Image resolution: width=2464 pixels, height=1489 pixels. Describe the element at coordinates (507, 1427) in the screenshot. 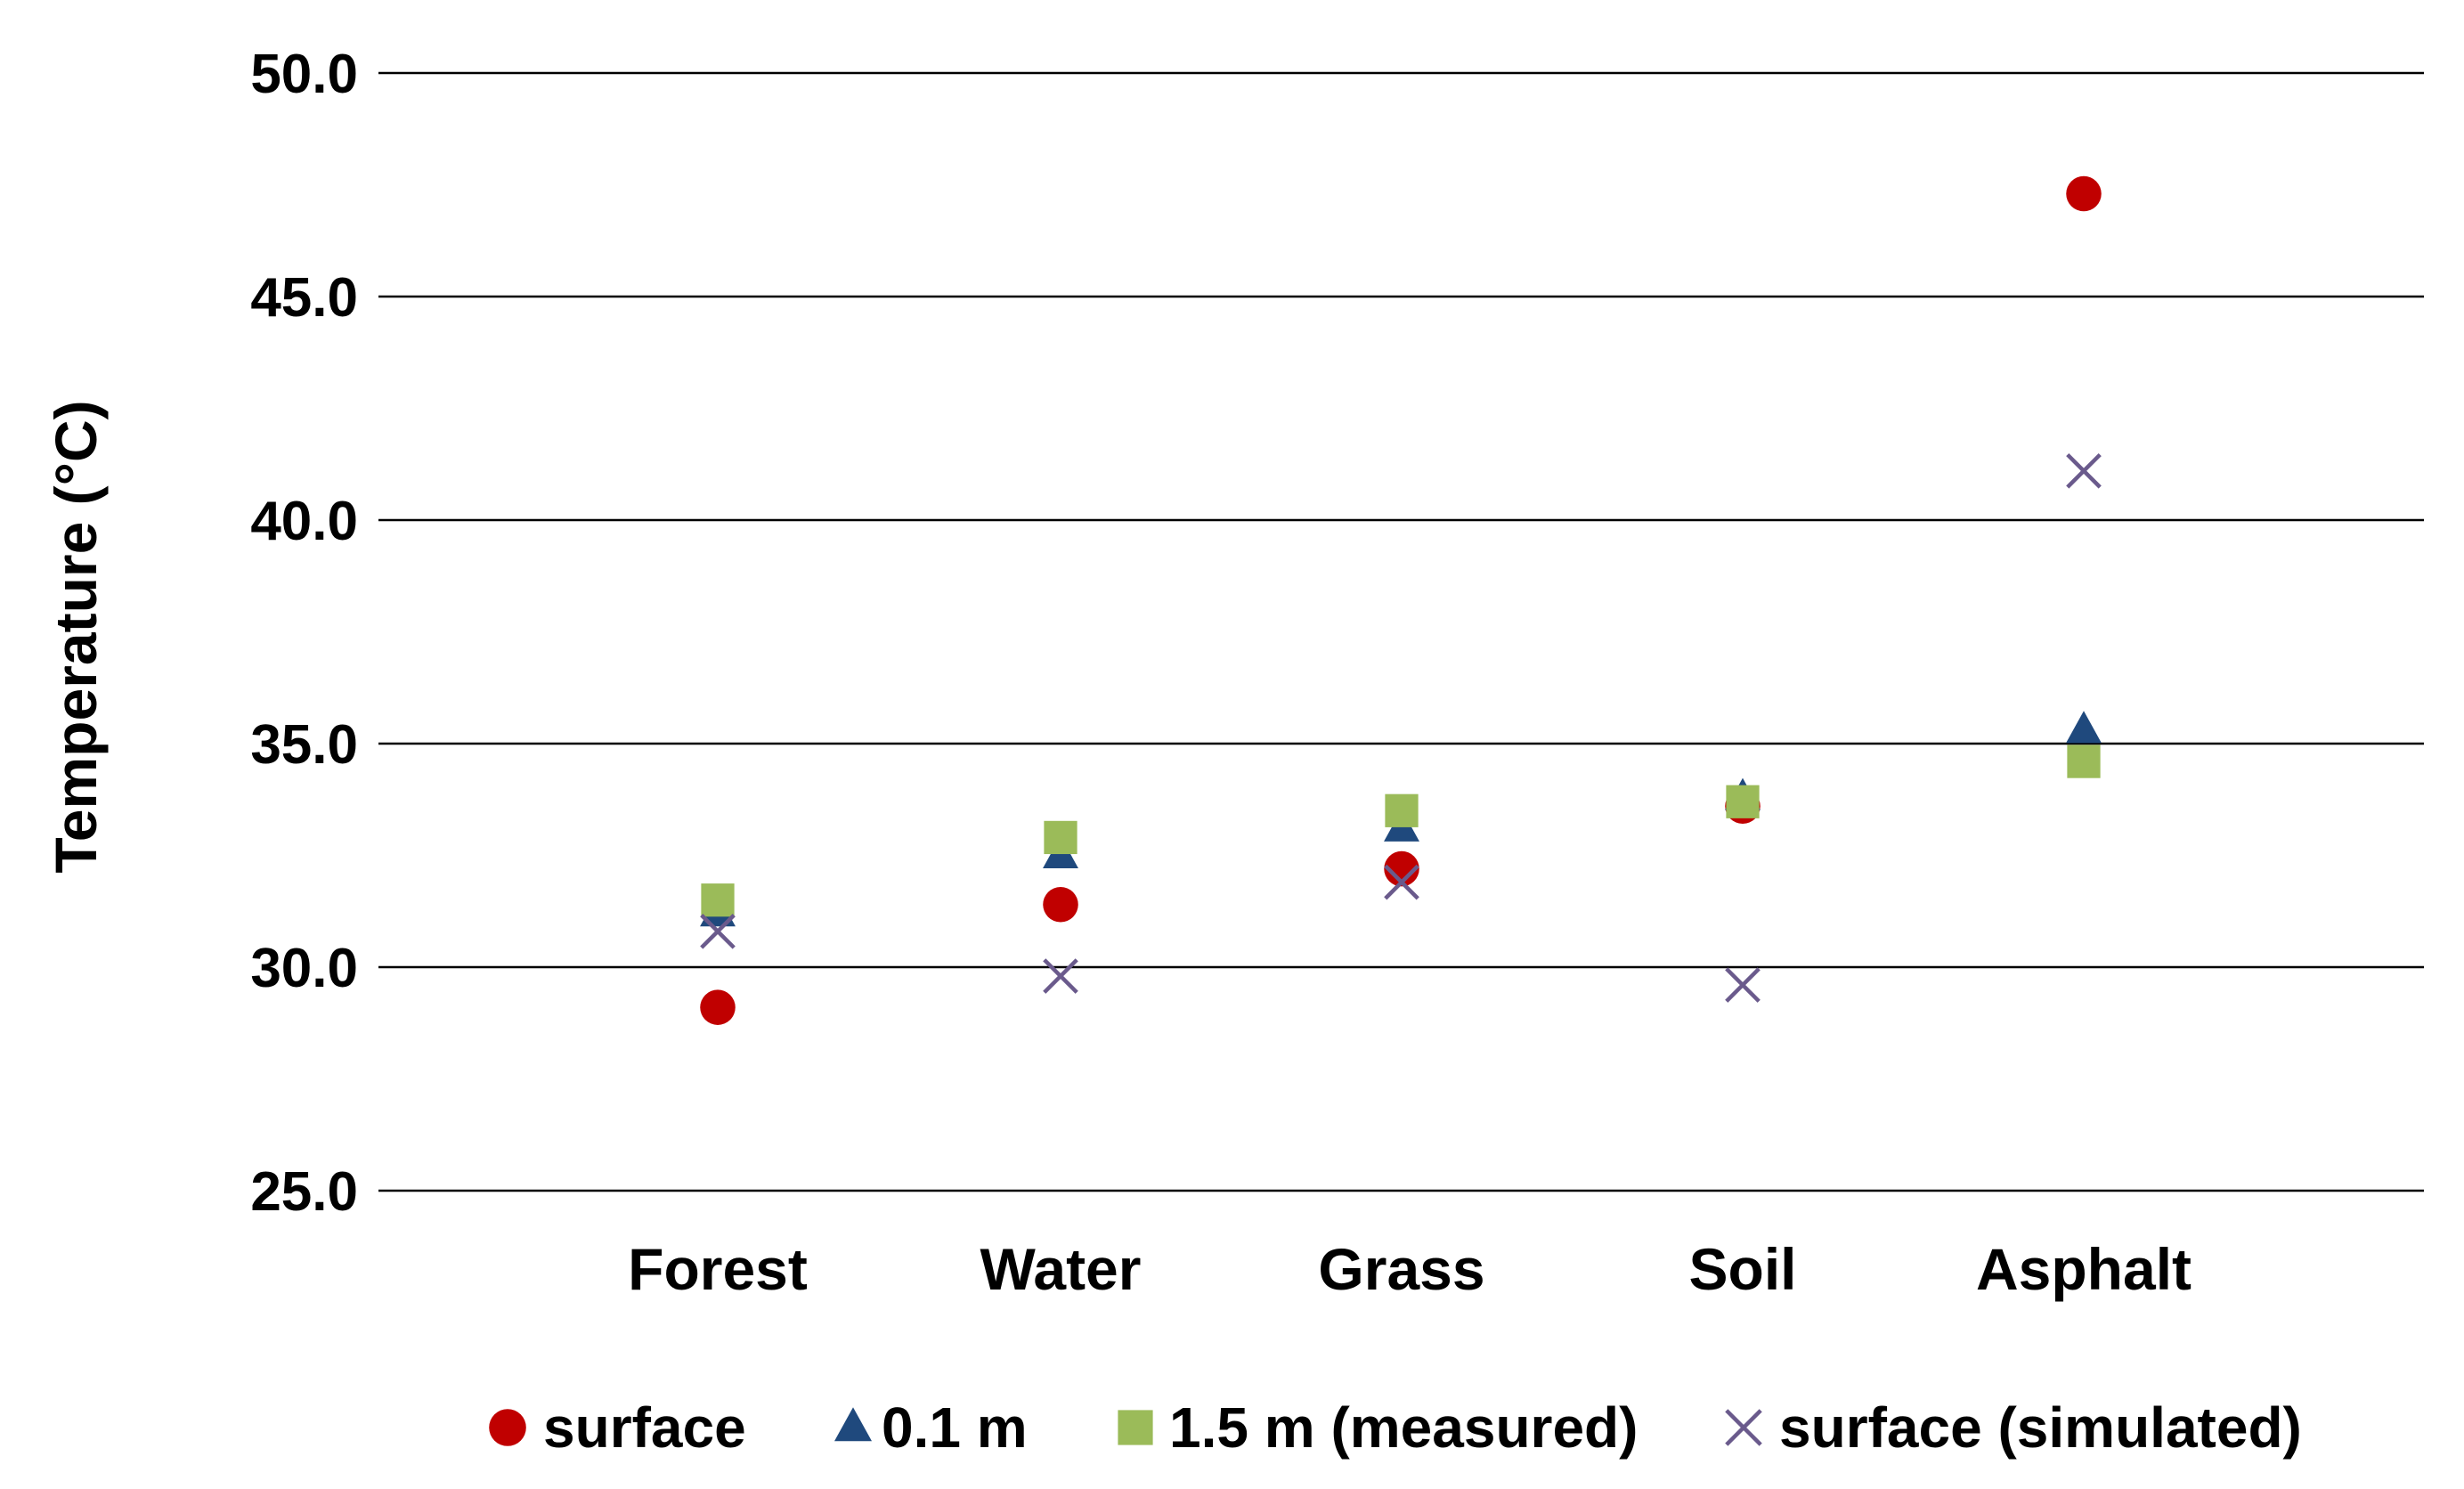

I see `legend-marker-circle` at that location.